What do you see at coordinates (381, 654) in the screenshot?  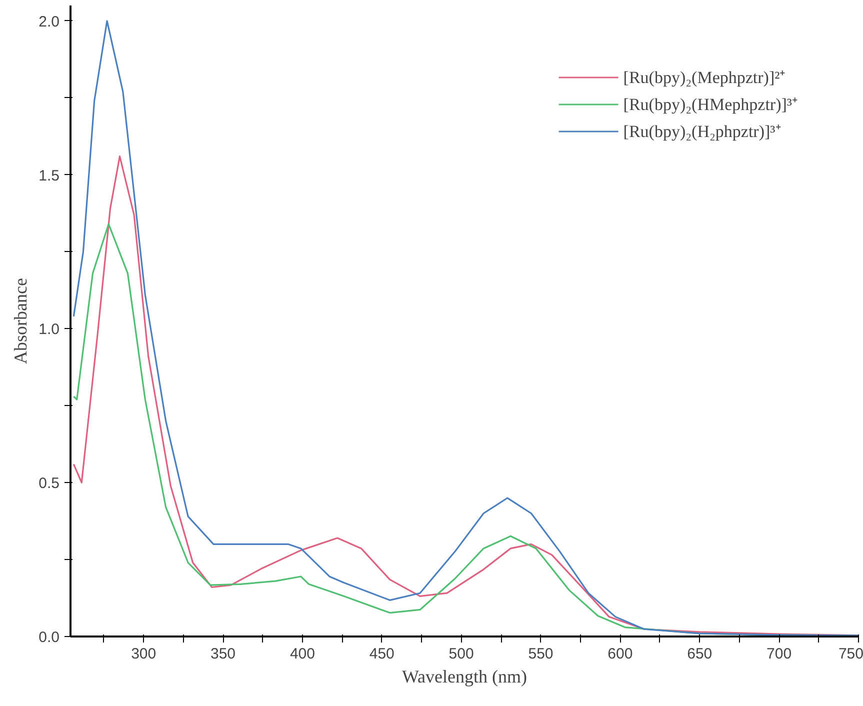 I see `x-tick-label: 450` at bounding box center [381, 654].